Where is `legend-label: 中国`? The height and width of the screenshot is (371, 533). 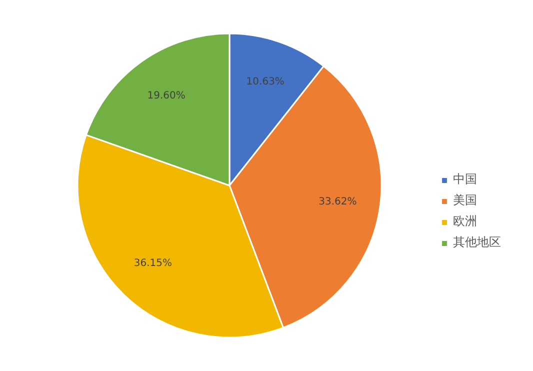
legend-label: 中国 is located at coordinates (465, 179).